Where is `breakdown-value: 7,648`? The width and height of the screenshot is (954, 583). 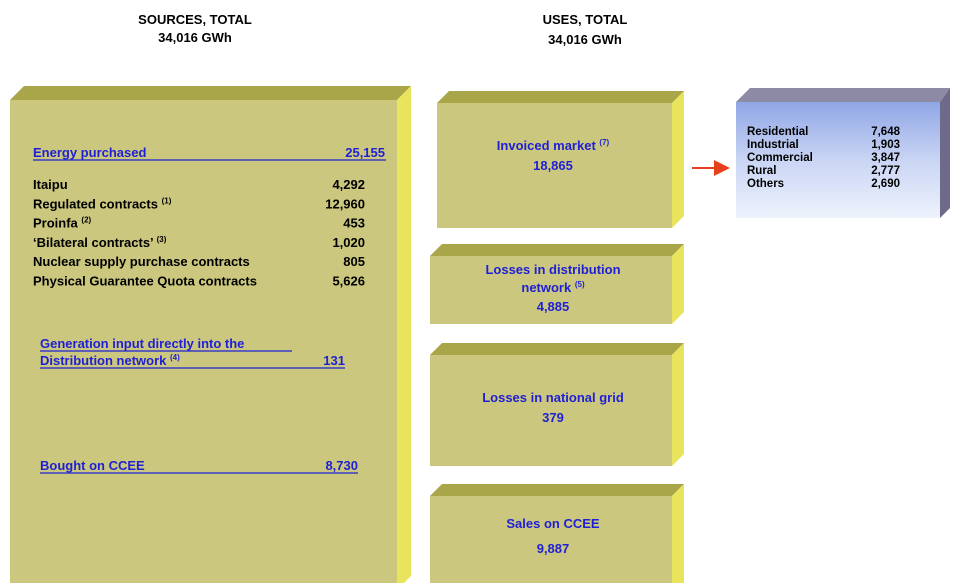 breakdown-value: 7,648 is located at coordinates (885, 132).